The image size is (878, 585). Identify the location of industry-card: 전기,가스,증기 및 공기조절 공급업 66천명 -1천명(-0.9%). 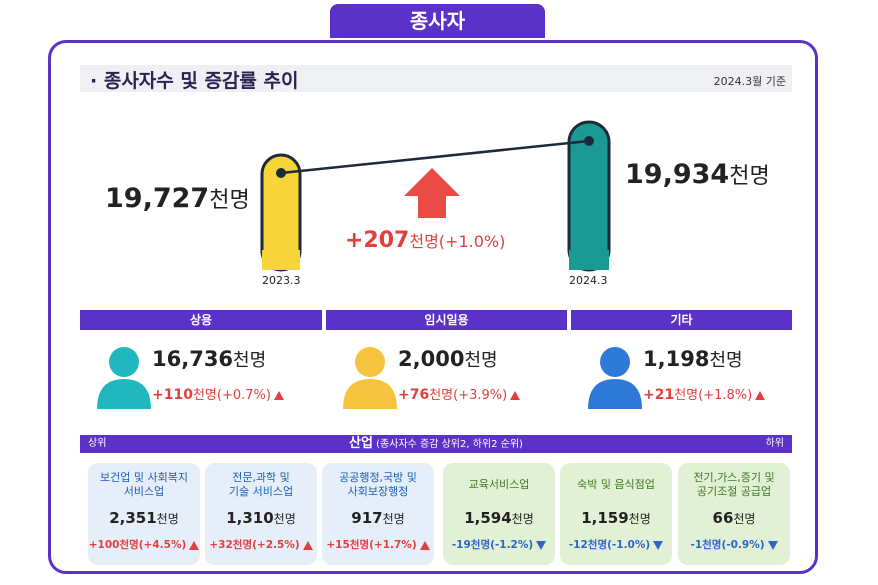
(734, 514).